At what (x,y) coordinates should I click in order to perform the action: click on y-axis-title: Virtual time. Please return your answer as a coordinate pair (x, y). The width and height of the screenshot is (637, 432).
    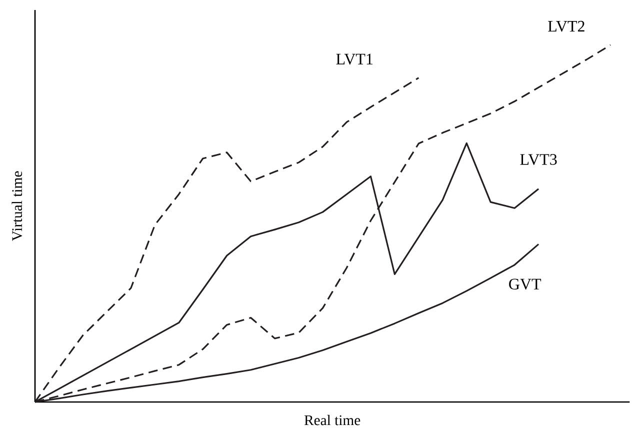
    Looking at the image, I should click on (17, 206).